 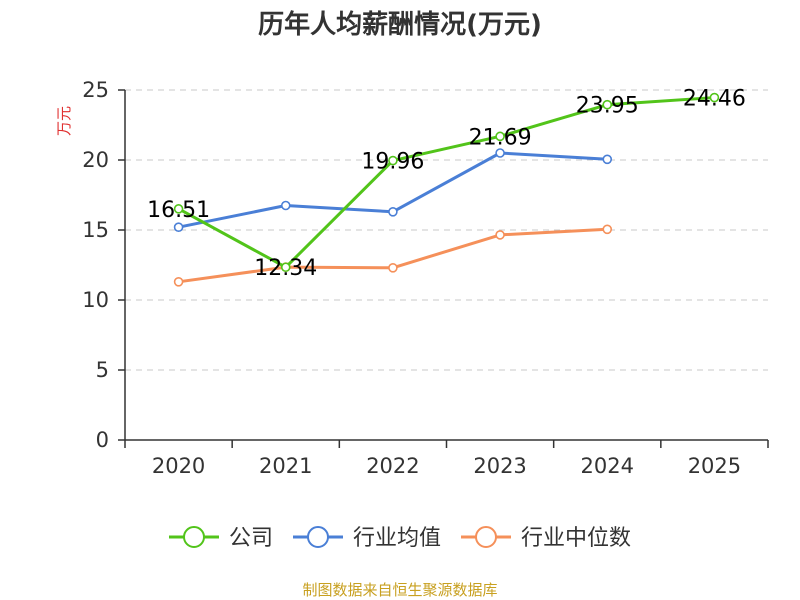 What do you see at coordinates (102, 370) in the screenshot?
I see `y-tick-label-5: 5` at bounding box center [102, 370].